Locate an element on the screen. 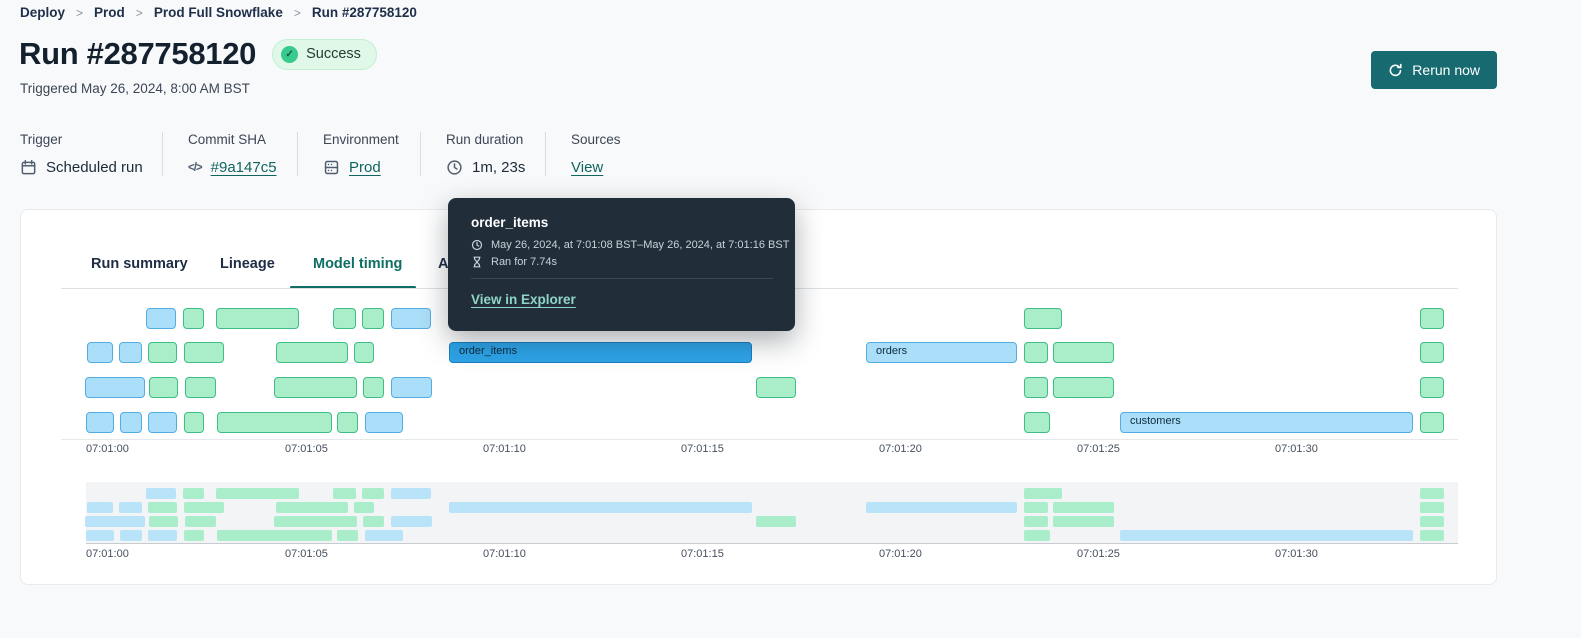 This screenshot has width=1581, height=638. tab-run-summary: Run summary is located at coordinates (139, 264).